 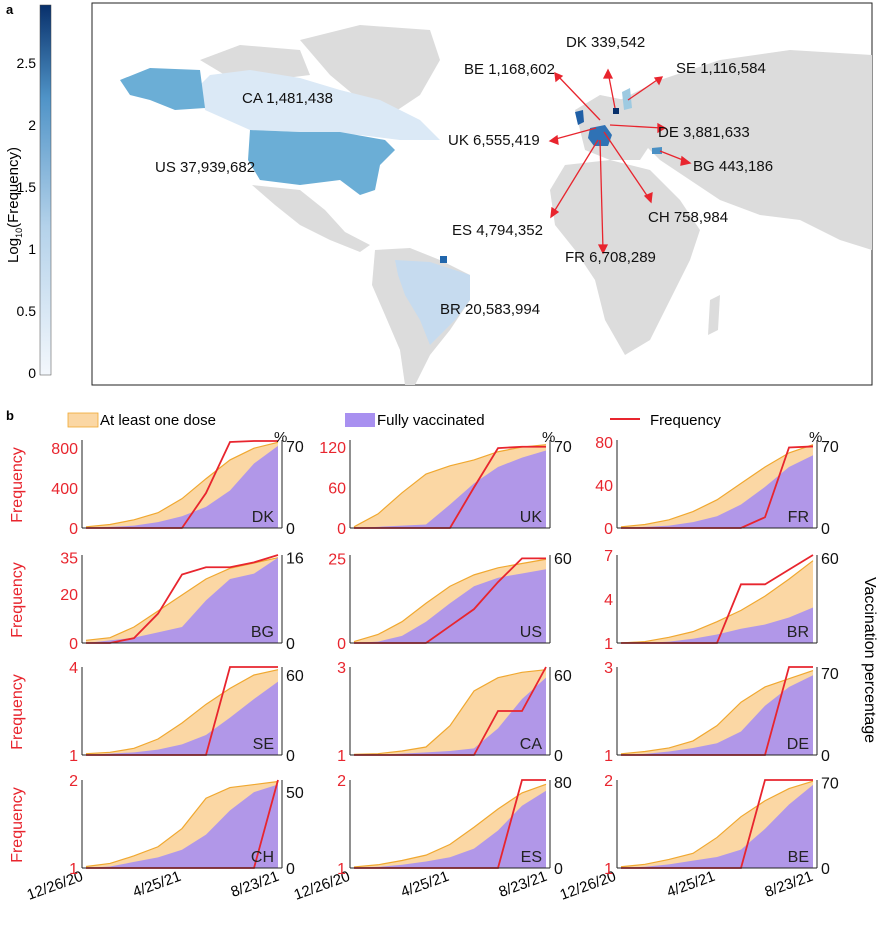 What do you see at coordinates (798, 517) in the screenshot?
I see `country-label: FR` at bounding box center [798, 517].